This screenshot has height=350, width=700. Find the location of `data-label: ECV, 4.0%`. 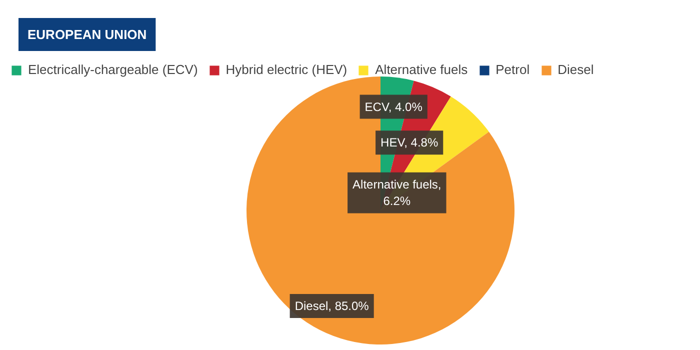

data-label: ECV, 4.0% is located at coordinates (393, 107).